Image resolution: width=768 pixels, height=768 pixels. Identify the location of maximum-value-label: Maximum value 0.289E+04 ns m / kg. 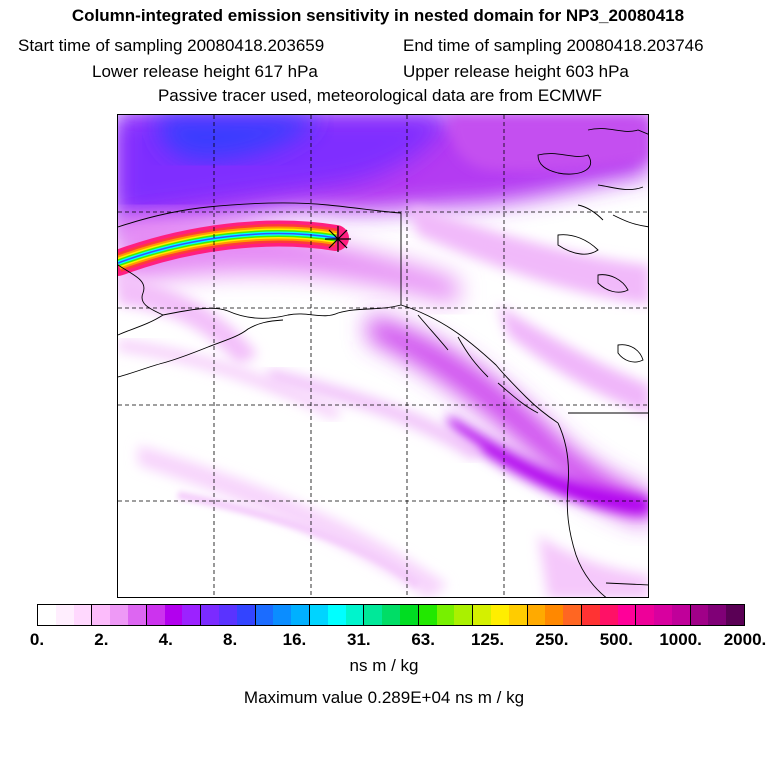
(384, 697).